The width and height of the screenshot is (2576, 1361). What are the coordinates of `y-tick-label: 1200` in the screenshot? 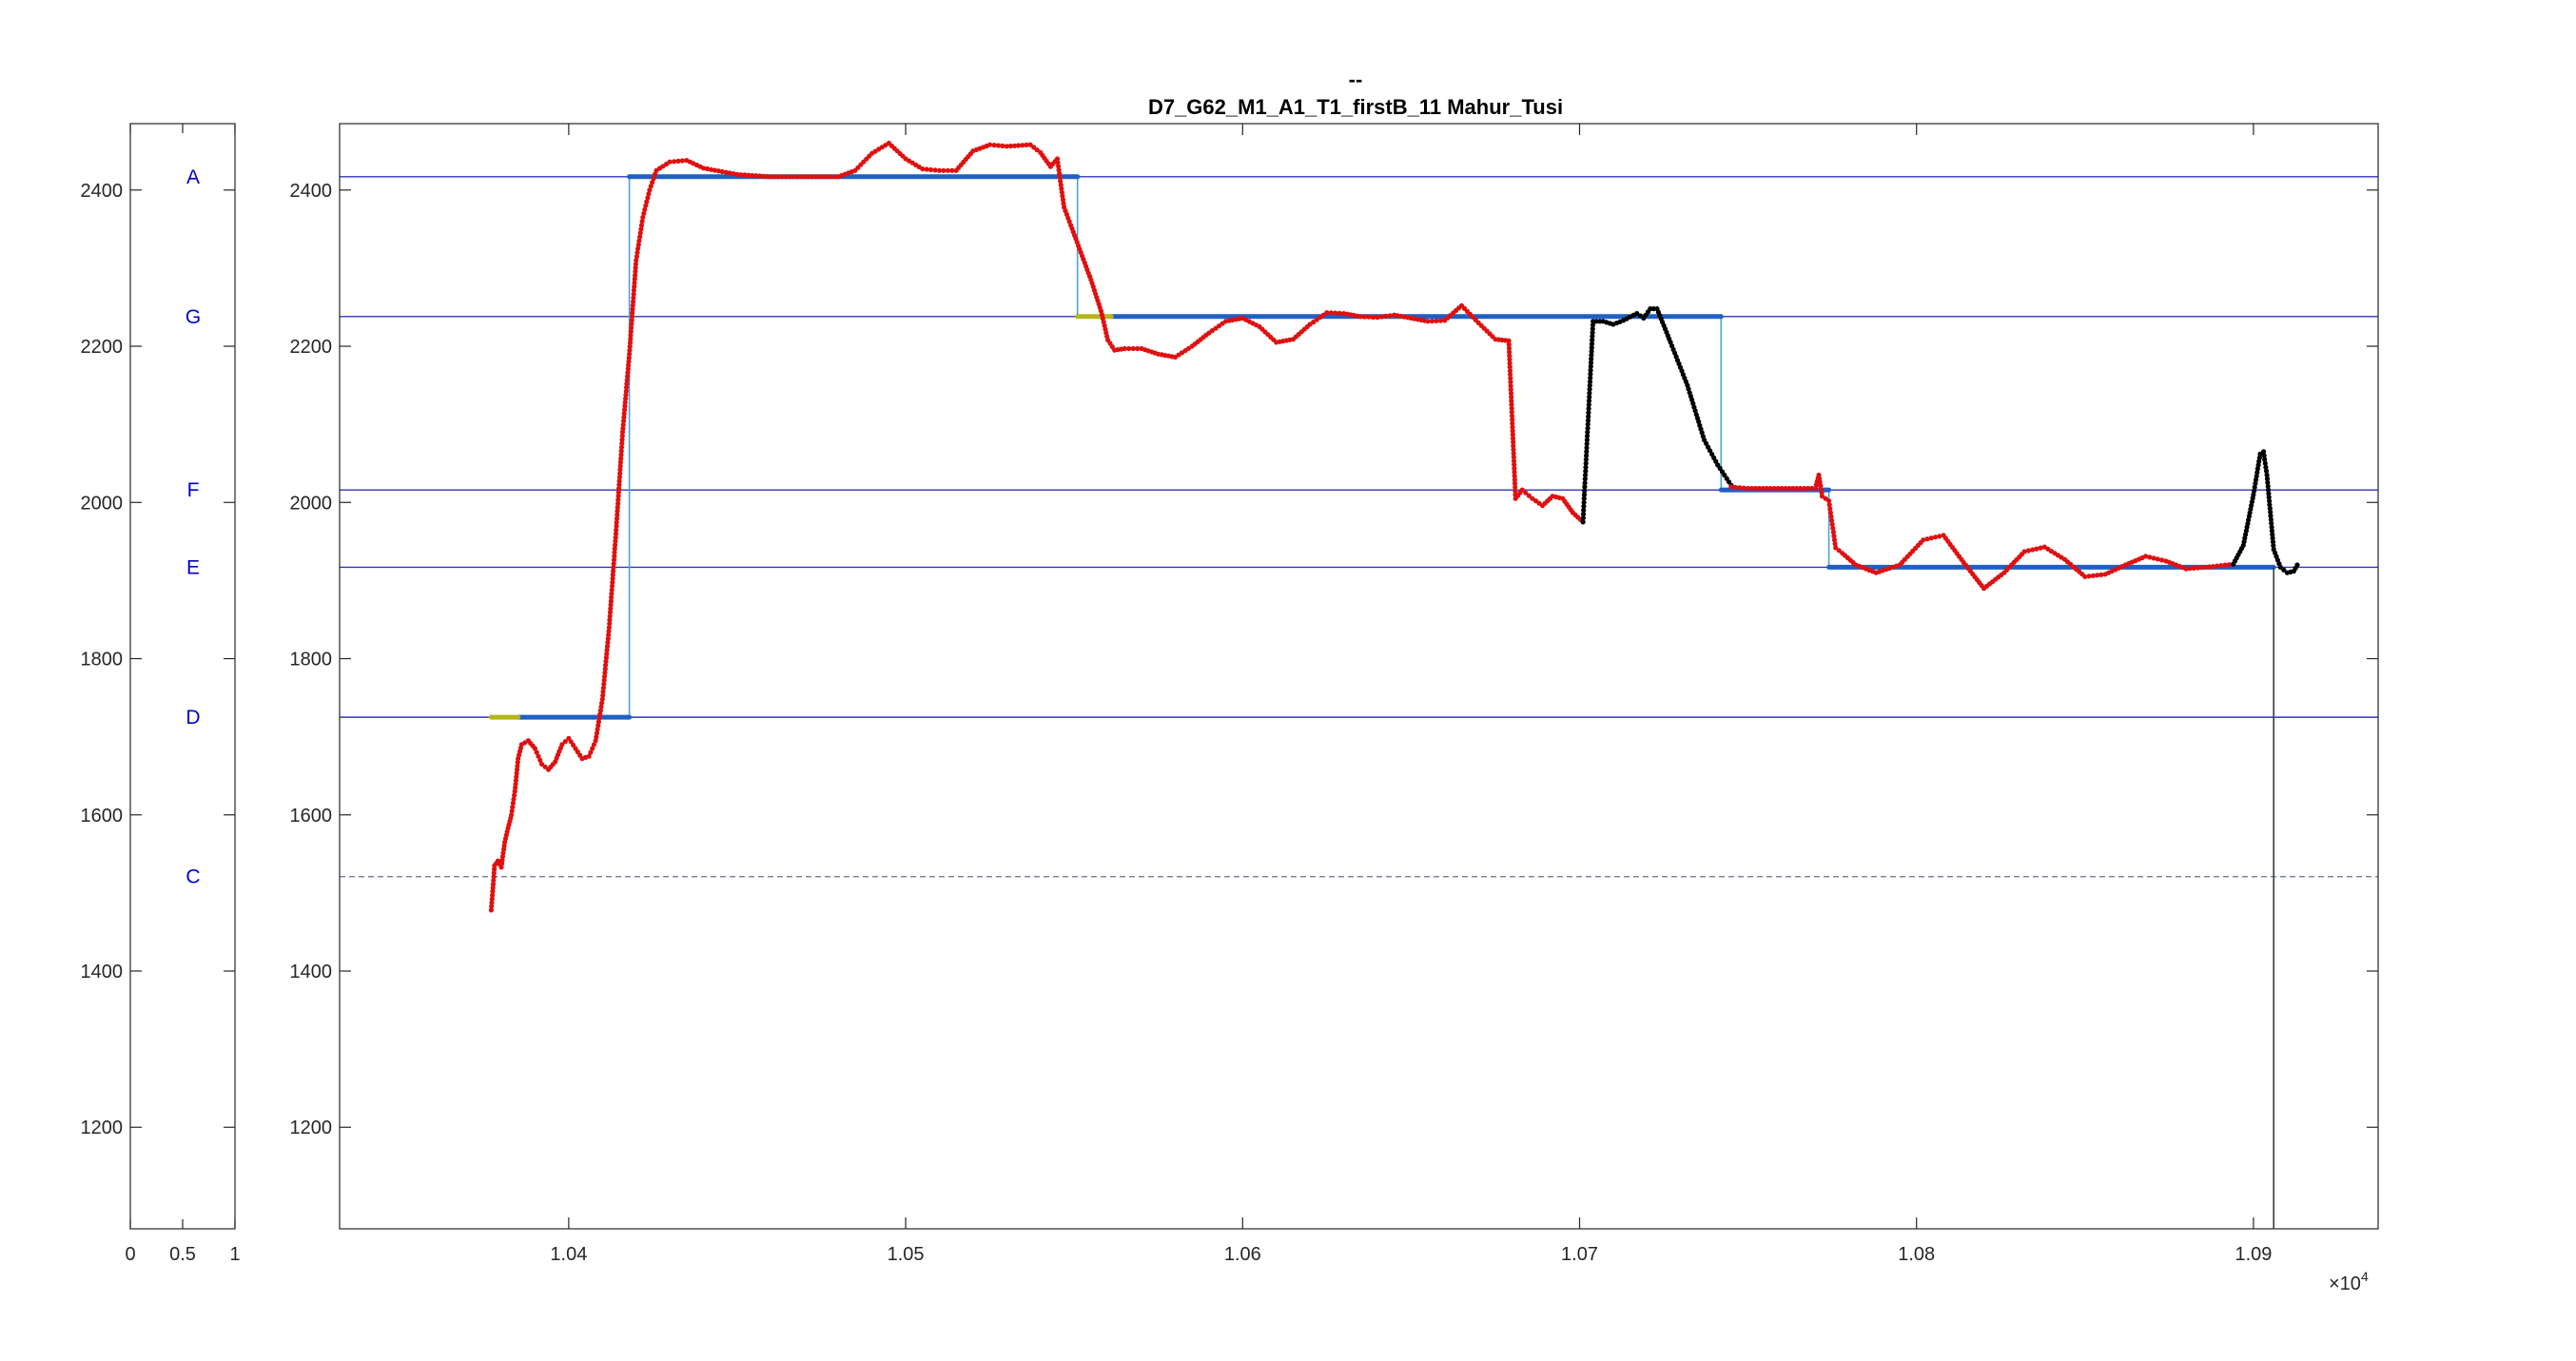 It's located at (311, 1128).